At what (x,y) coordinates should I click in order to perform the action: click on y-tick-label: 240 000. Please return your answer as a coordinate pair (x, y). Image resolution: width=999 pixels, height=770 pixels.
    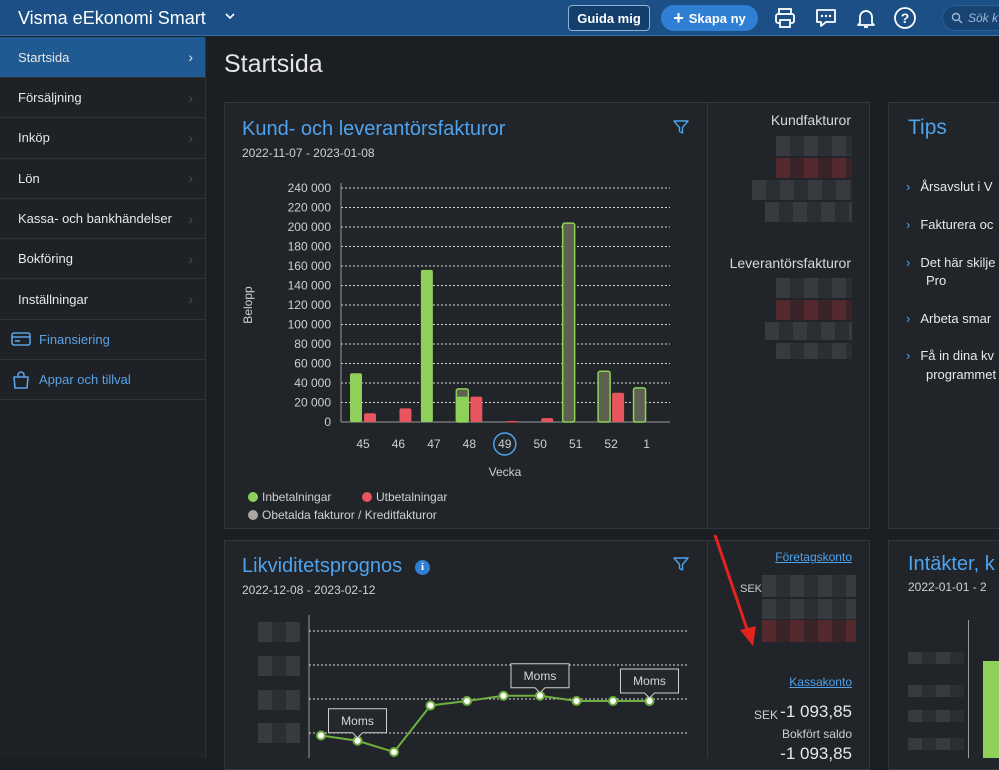
    Looking at the image, I should click on (310, 188).